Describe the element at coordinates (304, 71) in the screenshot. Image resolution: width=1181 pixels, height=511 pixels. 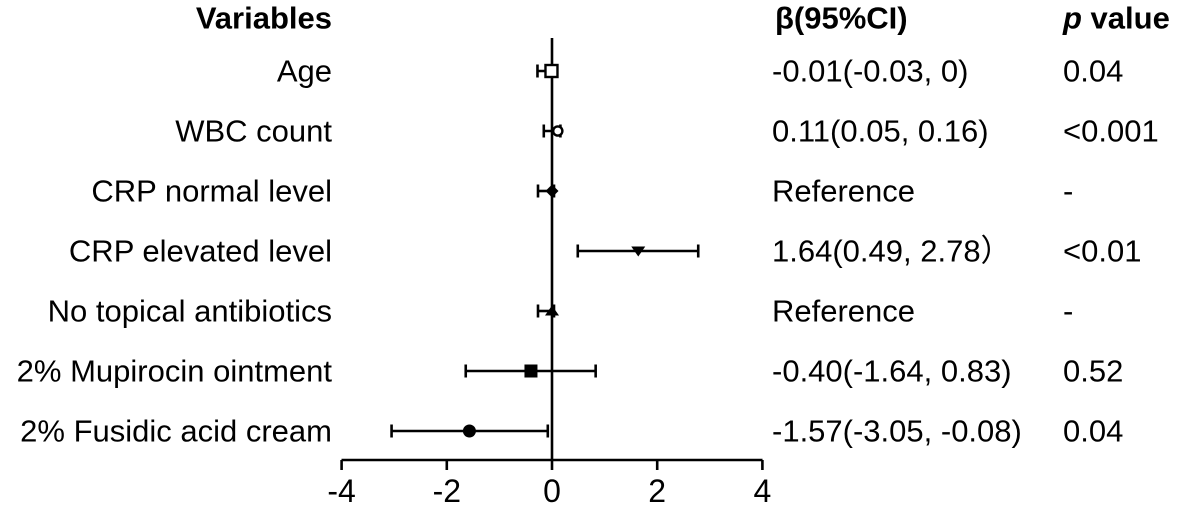
I see `row-label: Age` at that location.